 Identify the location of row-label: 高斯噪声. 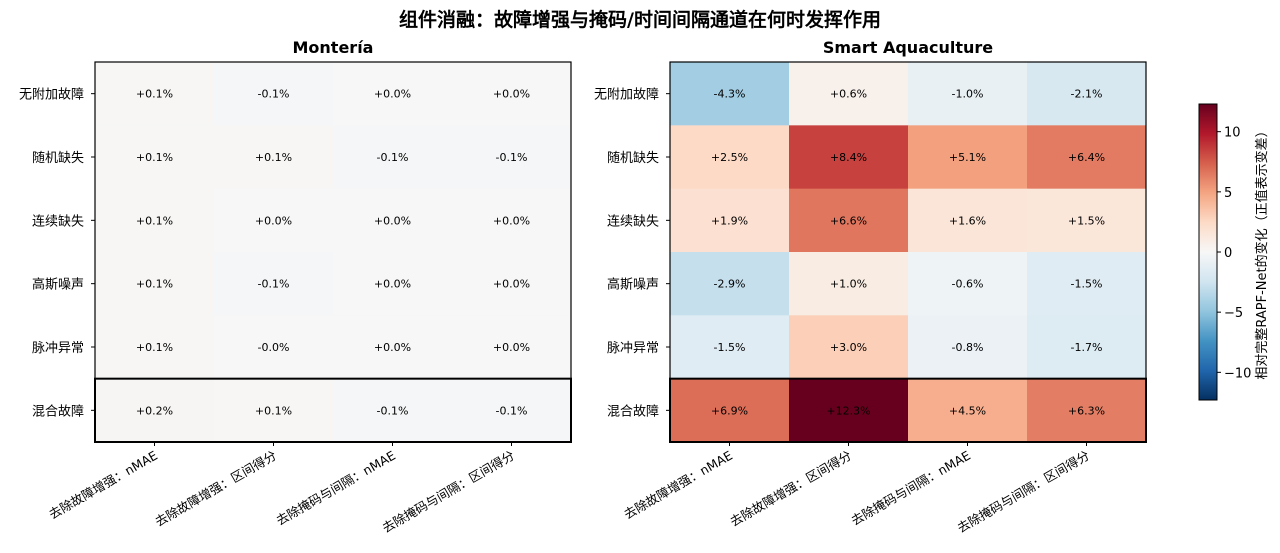
(633, 285).